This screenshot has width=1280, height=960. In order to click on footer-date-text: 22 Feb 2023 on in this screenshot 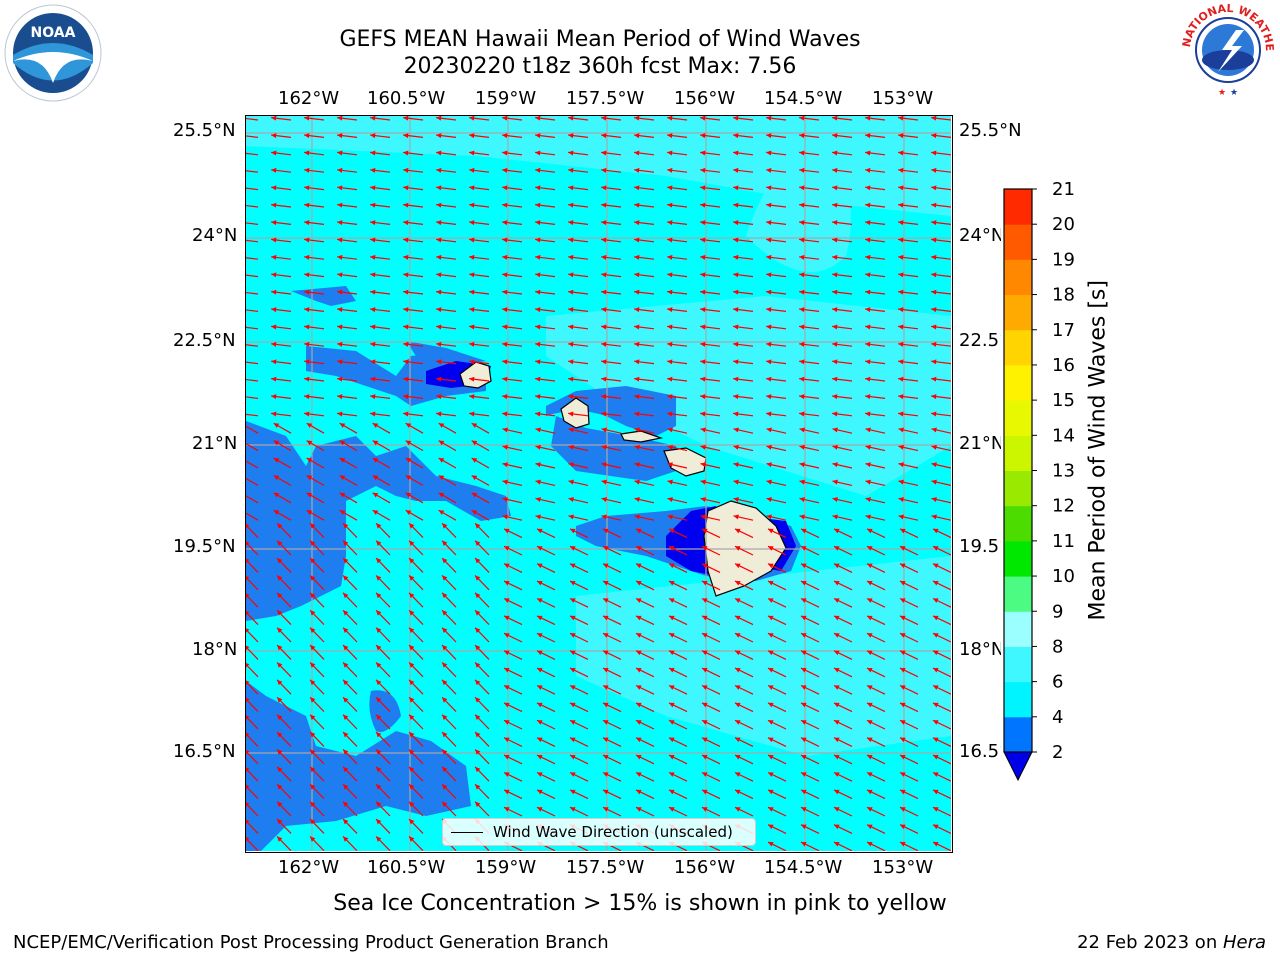, I will do `click(1150, 942)`.